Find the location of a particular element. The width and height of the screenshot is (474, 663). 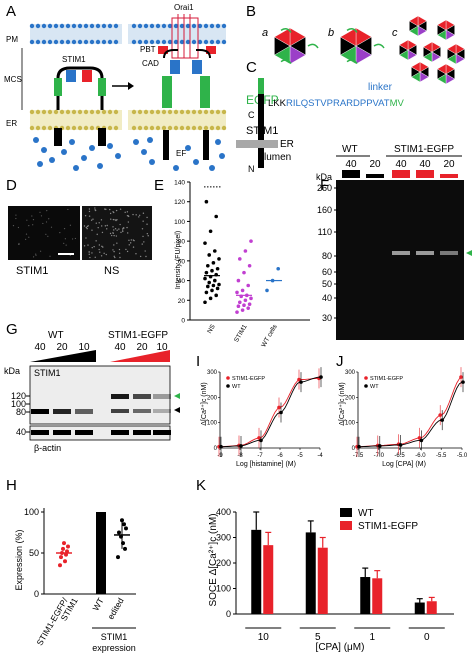

e-x-tick-label: STIM1 is located at coordinates (241, 333).